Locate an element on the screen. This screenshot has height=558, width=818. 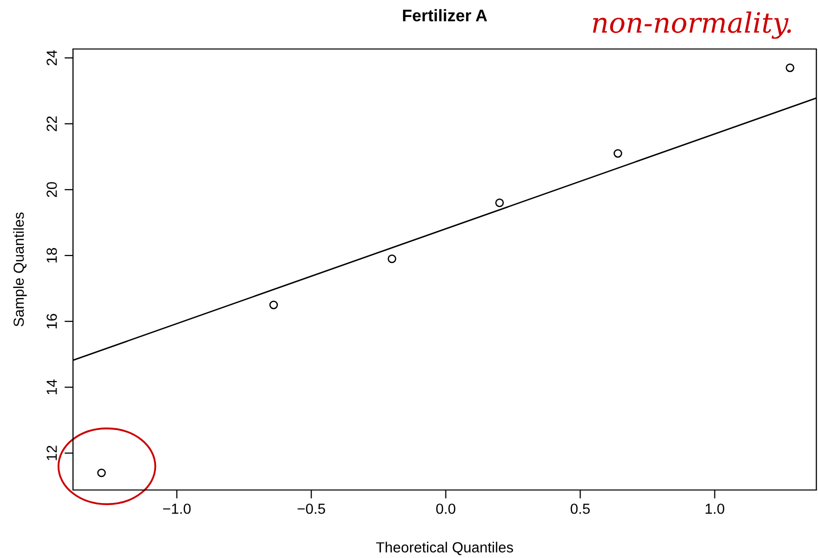
y-tick-label: 20 is located at coordinates (51, 190).